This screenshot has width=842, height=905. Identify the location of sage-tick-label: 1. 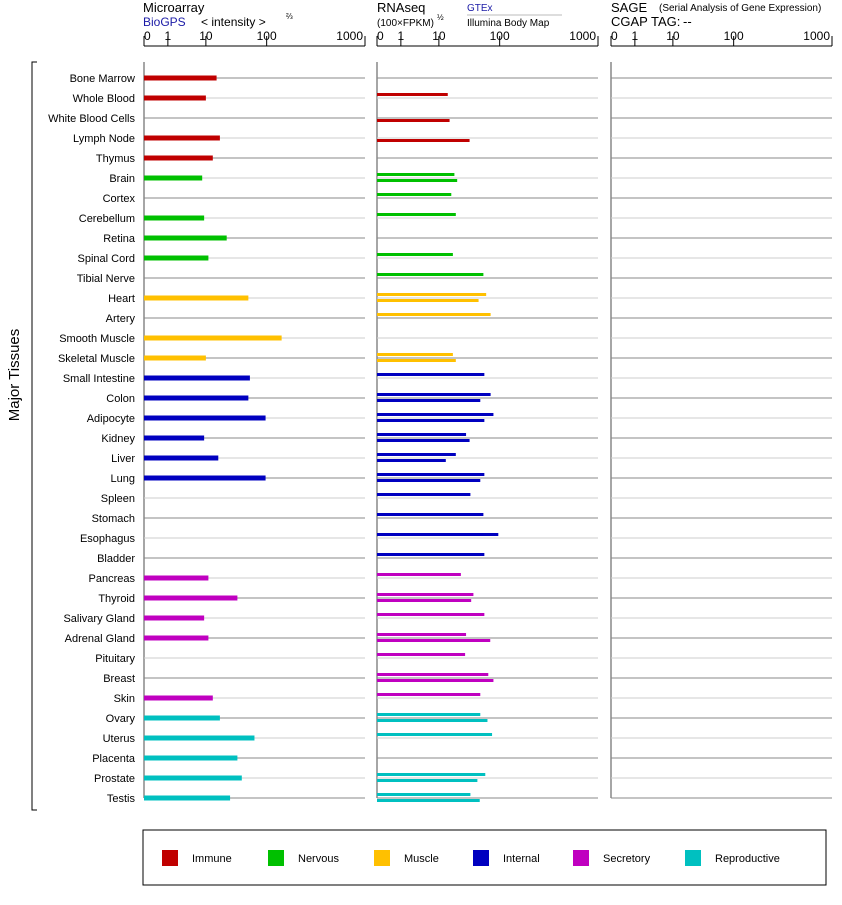
(635, 36).